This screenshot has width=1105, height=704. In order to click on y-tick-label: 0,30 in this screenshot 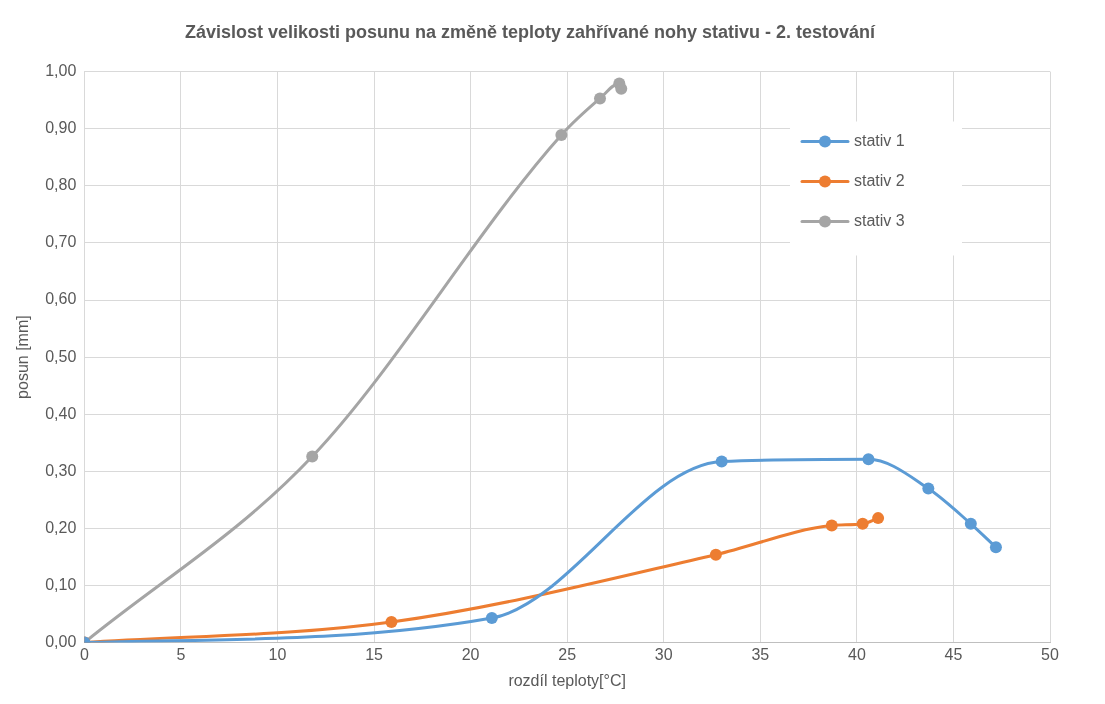, I will do `click(61, 470)`.